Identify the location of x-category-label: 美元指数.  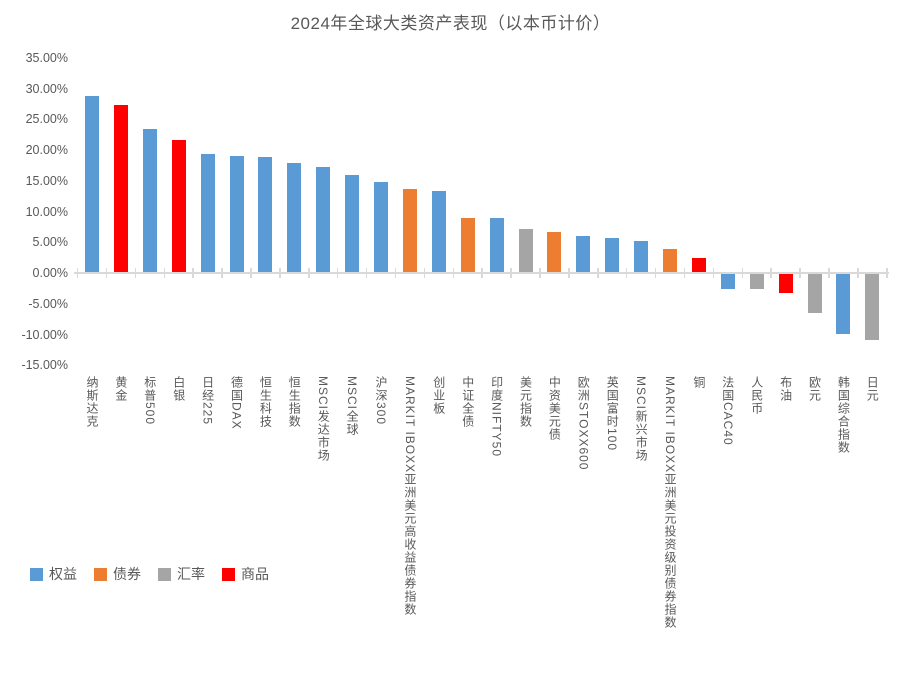
(525, 402).